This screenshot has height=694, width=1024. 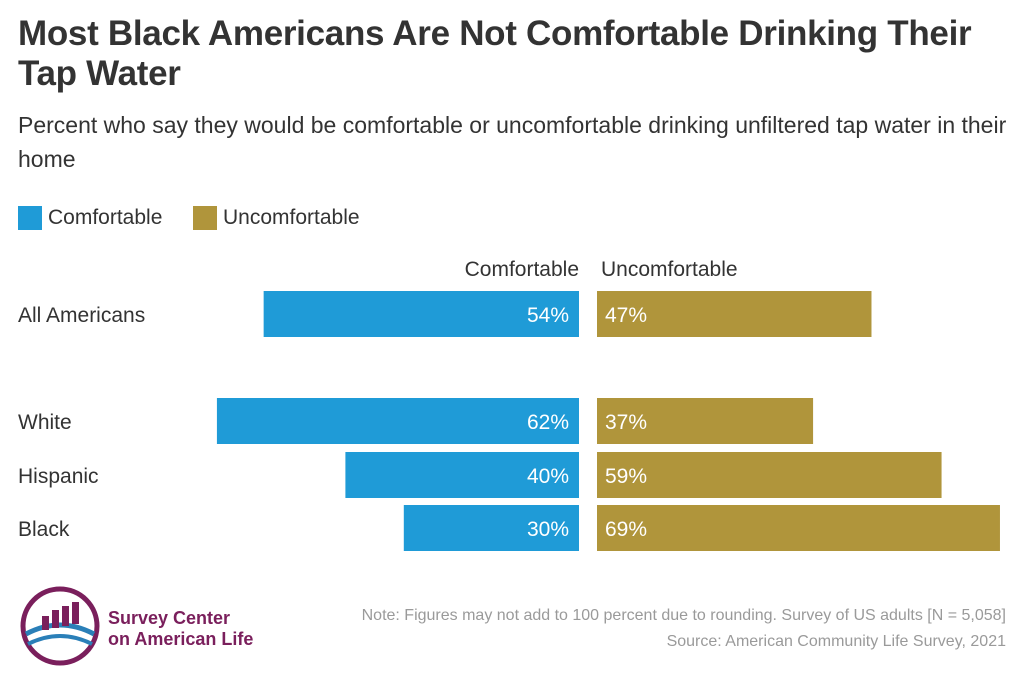 What do you see at coordinates (626, 529) in the screenshot?
I see `value-label-uncomfortable-black: 69%` at bounding box center [626, 529].